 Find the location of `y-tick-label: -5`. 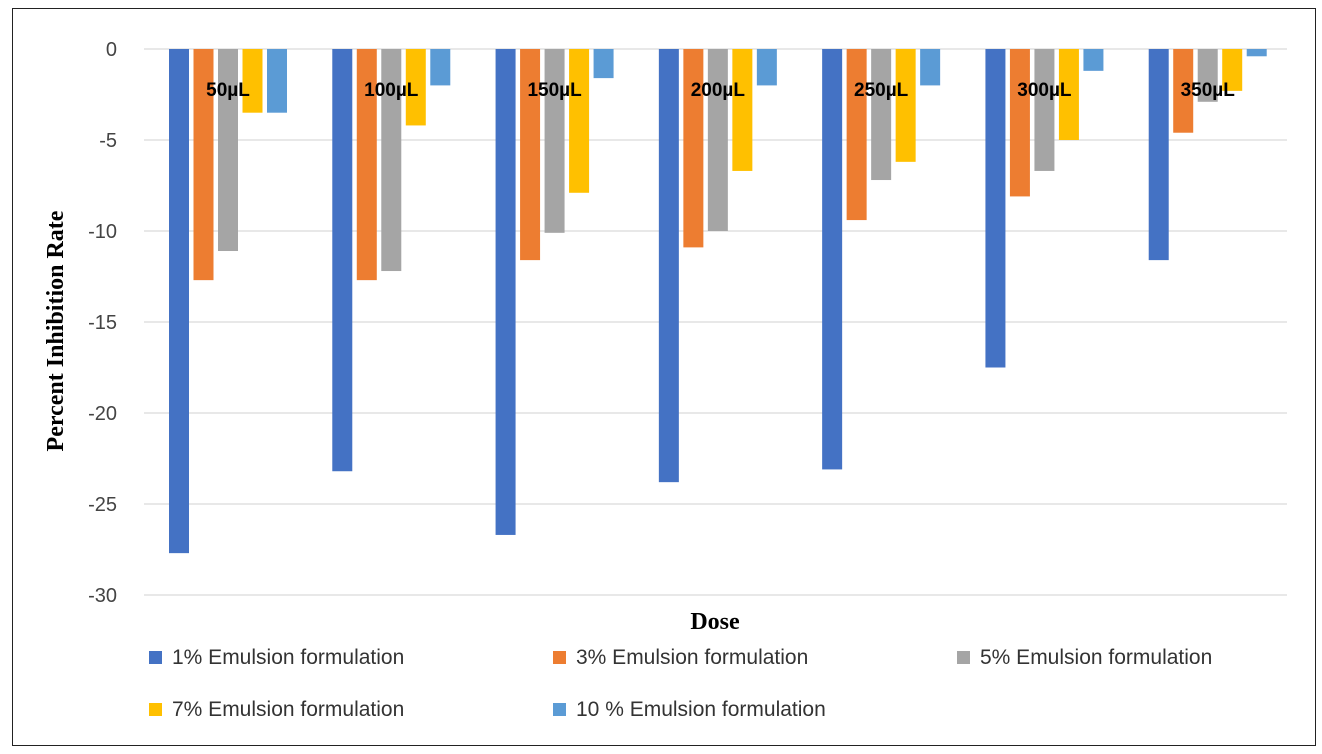

y-tick-label: -5 is located at coordinates (108, 141).